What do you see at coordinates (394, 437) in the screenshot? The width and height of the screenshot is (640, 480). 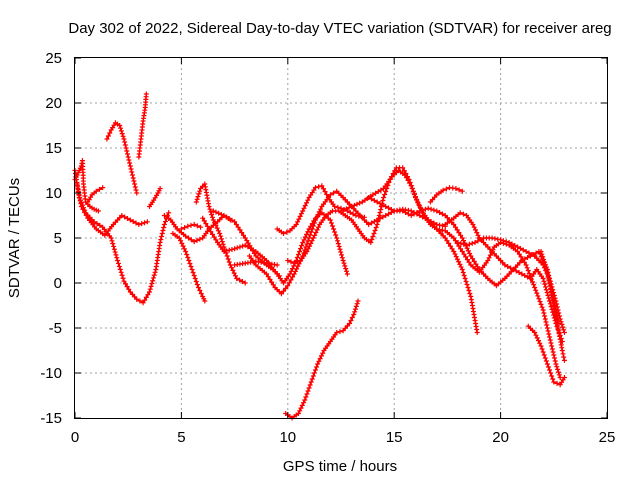 I see `x-tick-label: 15` at bounding box center [394, 437].